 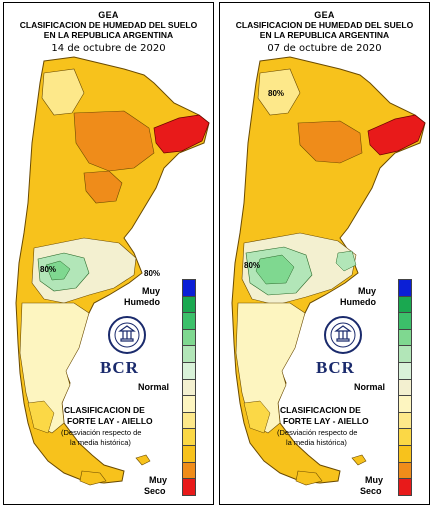 I want to click on contour-label-80-north: 80%, so click(x=276, y=93).